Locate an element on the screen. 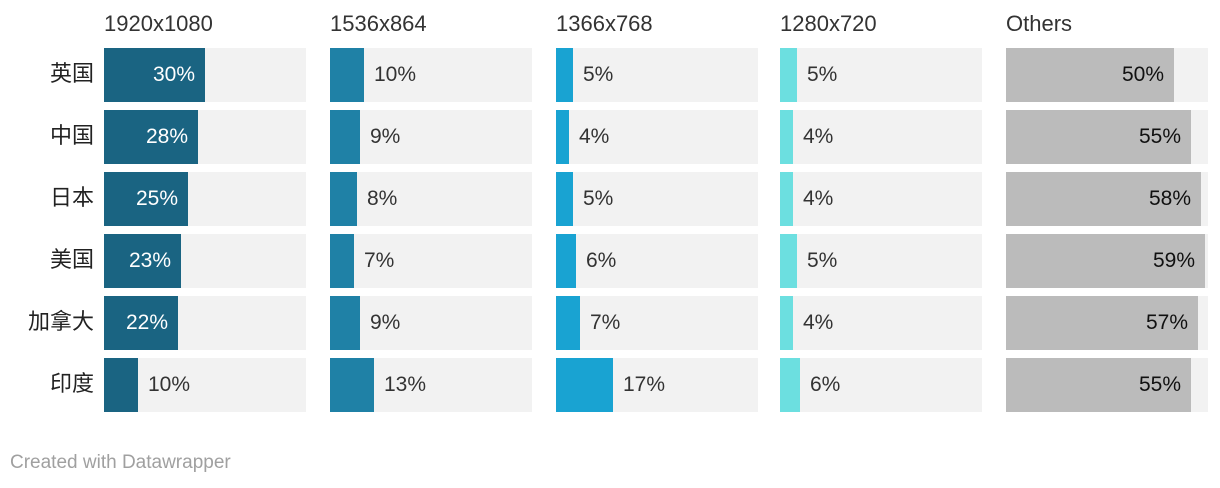  bar-value-label: 25% is located at coordinates (156, 198).